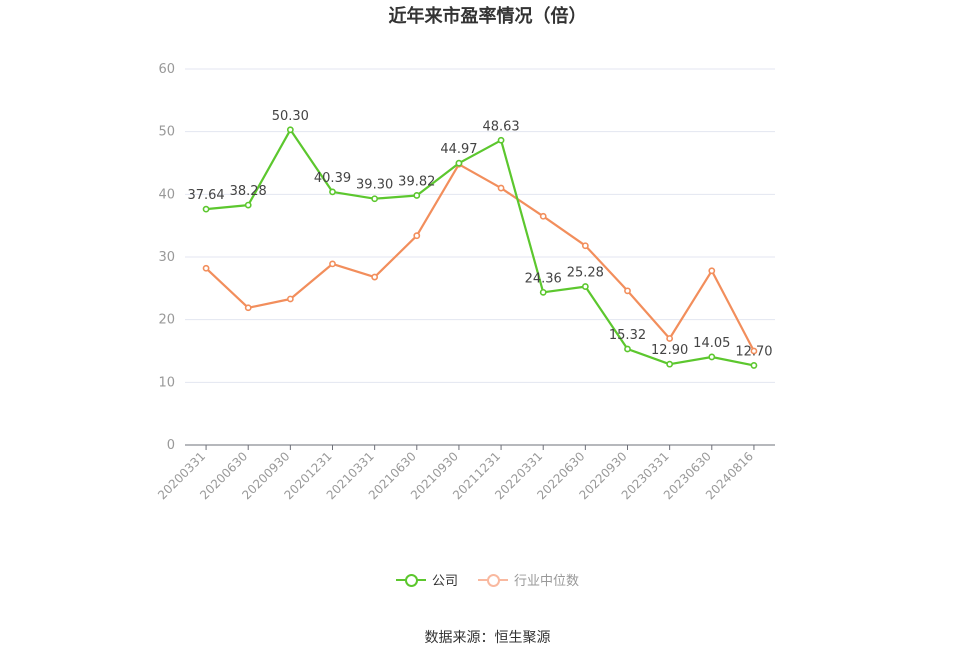  I want to click on data-label-company: 14.05, so click(711, 343).